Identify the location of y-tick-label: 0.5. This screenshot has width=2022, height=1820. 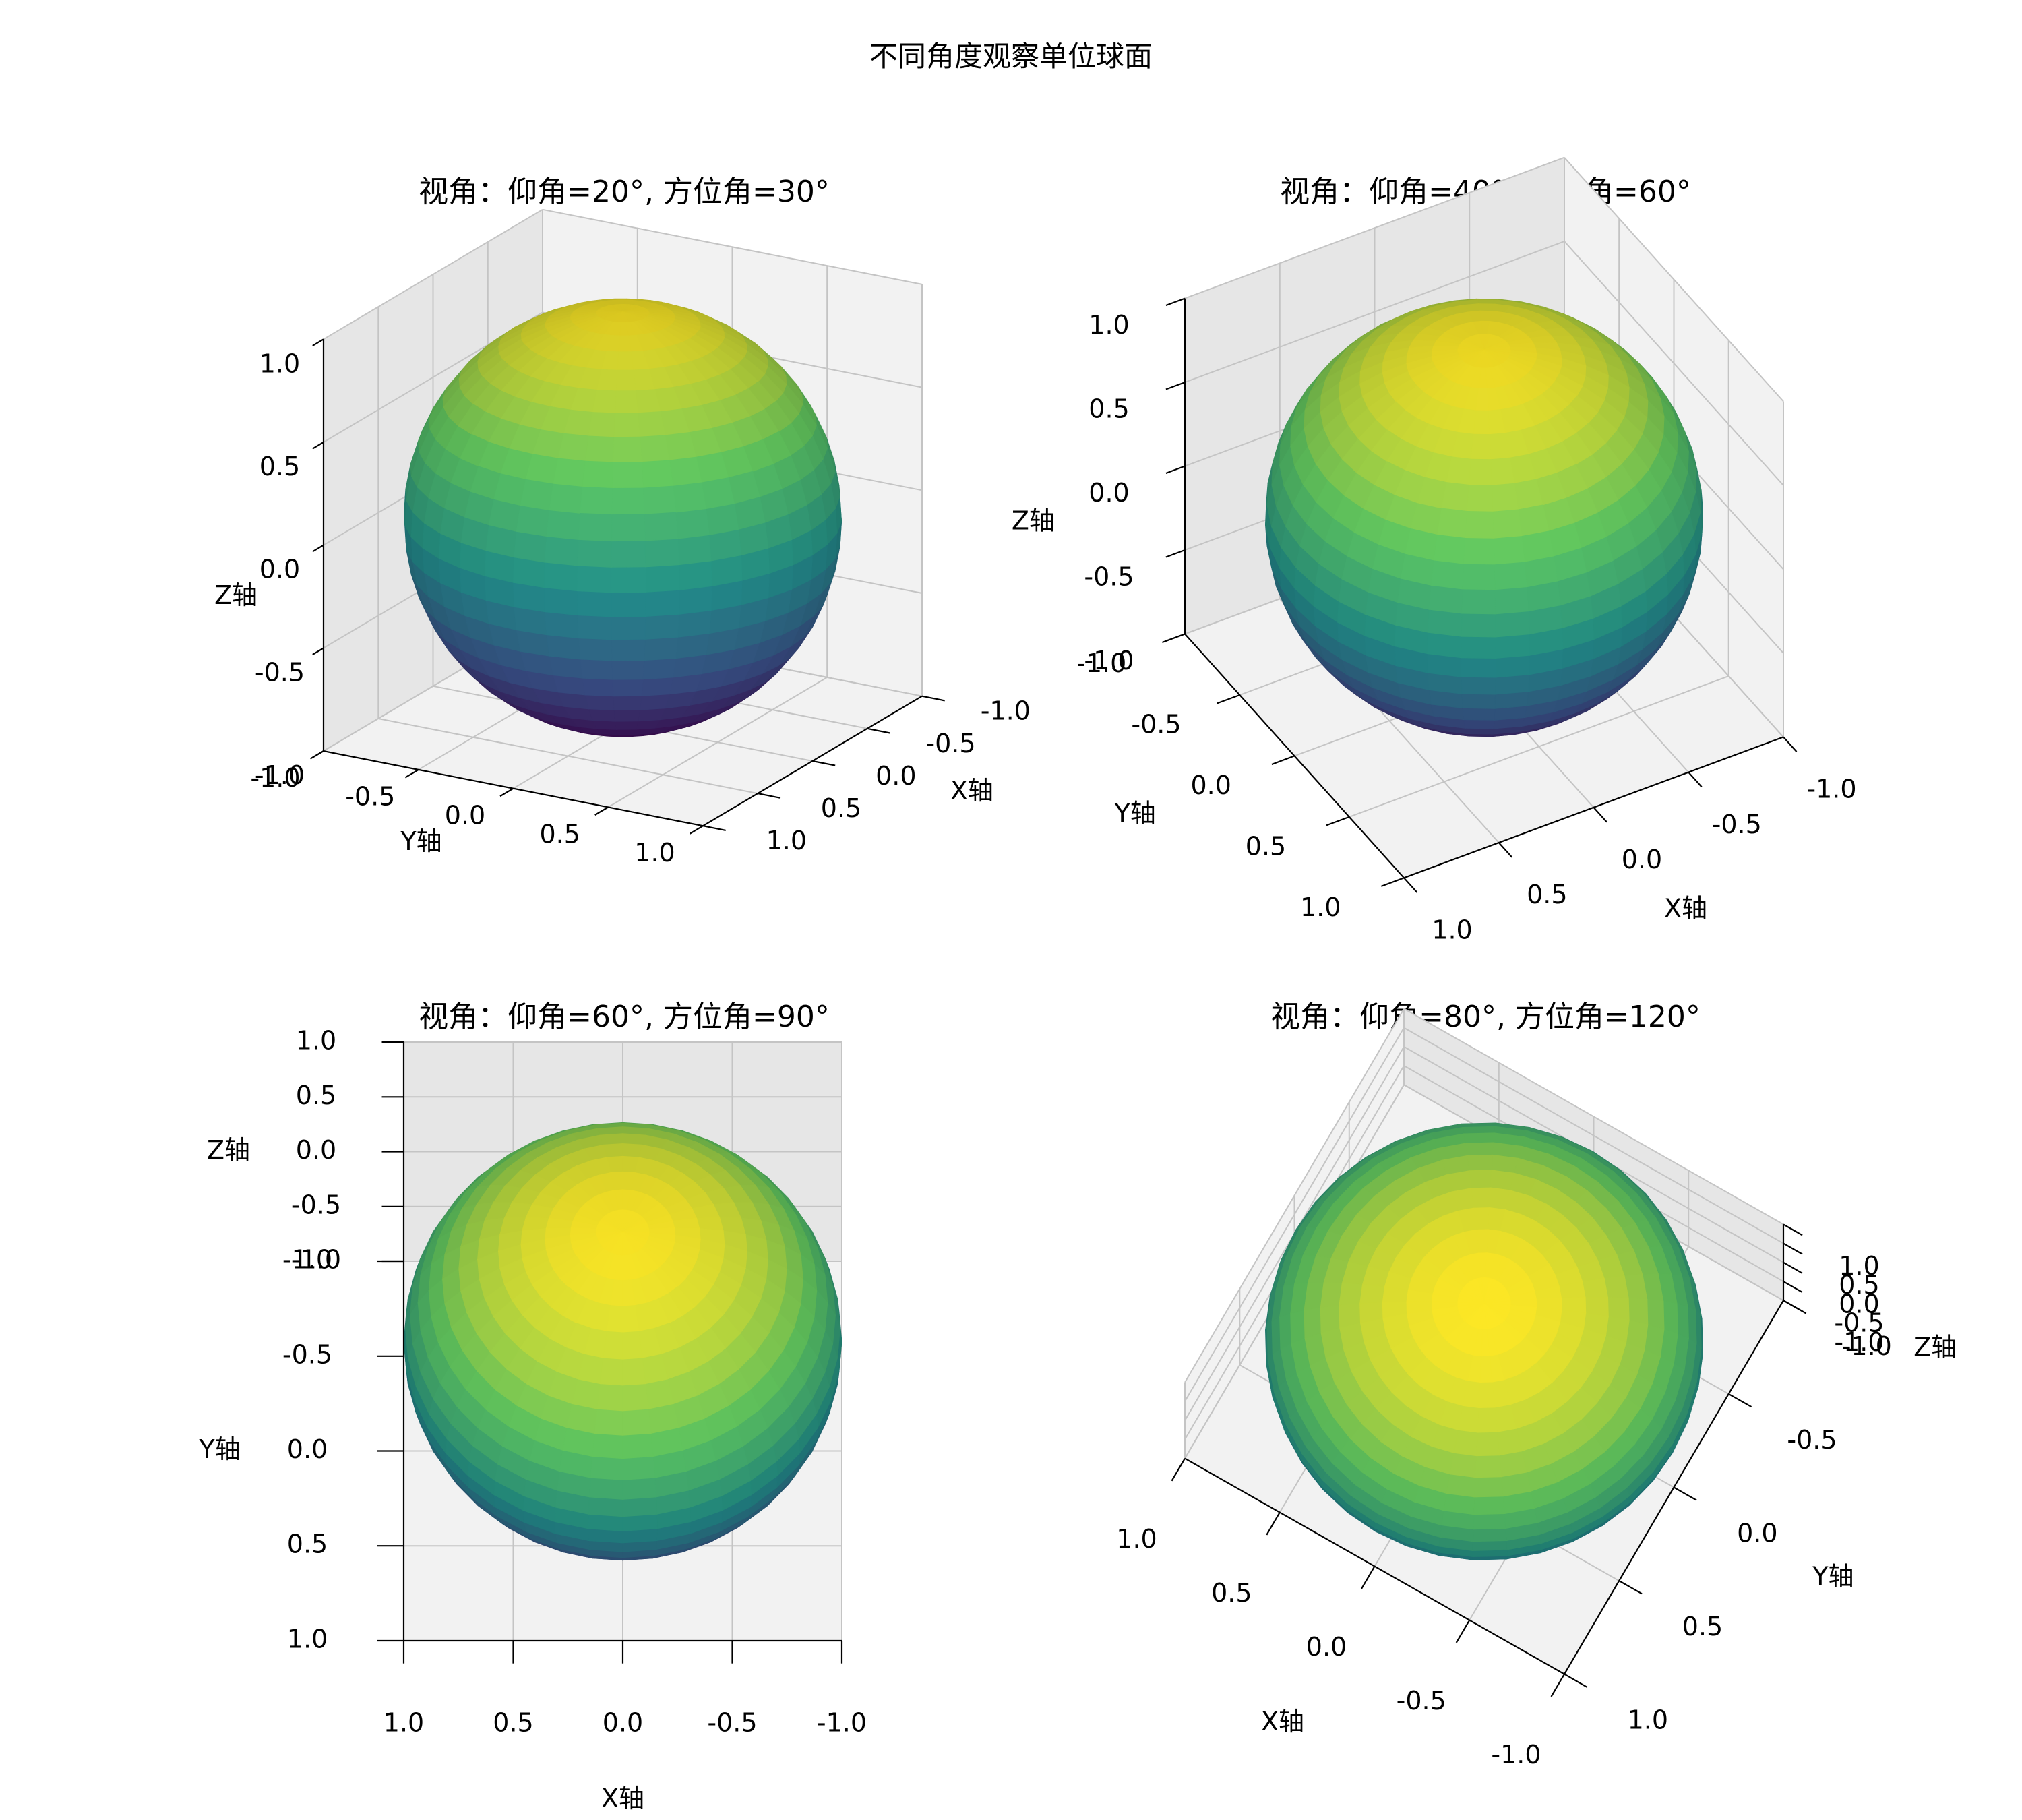
(1266, 846).